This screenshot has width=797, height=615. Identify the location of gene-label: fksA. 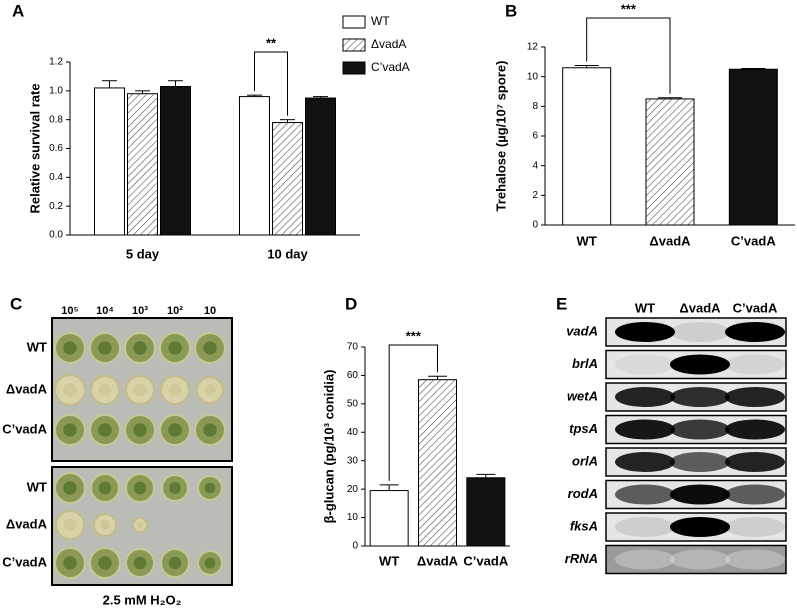
(584, 525).